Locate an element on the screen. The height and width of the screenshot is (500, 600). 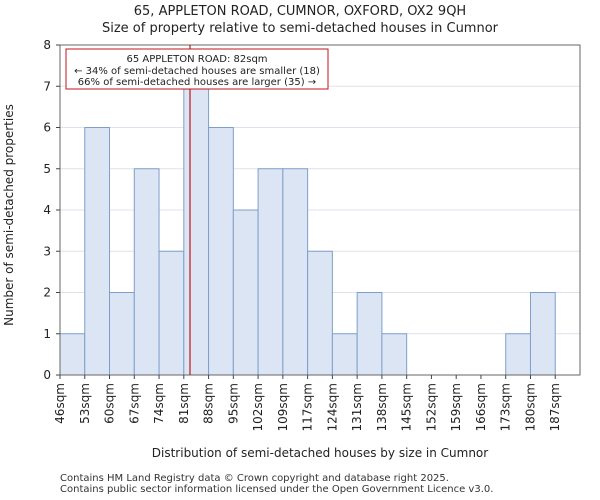
y-tick-label: 5 is located at coordinates (47, 169).